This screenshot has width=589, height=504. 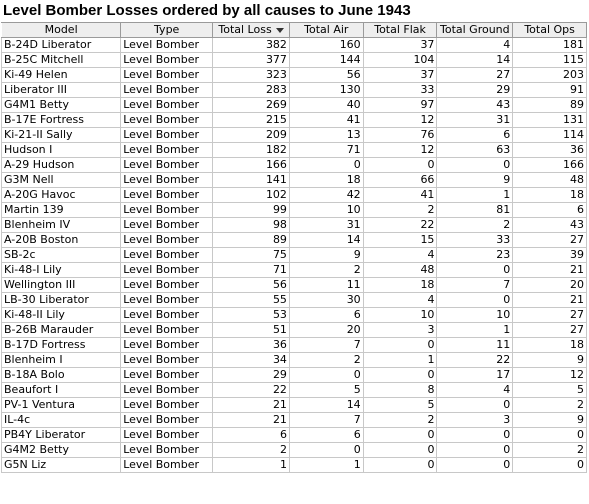 What do you see at coordinates (475, 60) in the screenshot?
I see `cell-total-ground: 14` at bounding box center [475, 60].